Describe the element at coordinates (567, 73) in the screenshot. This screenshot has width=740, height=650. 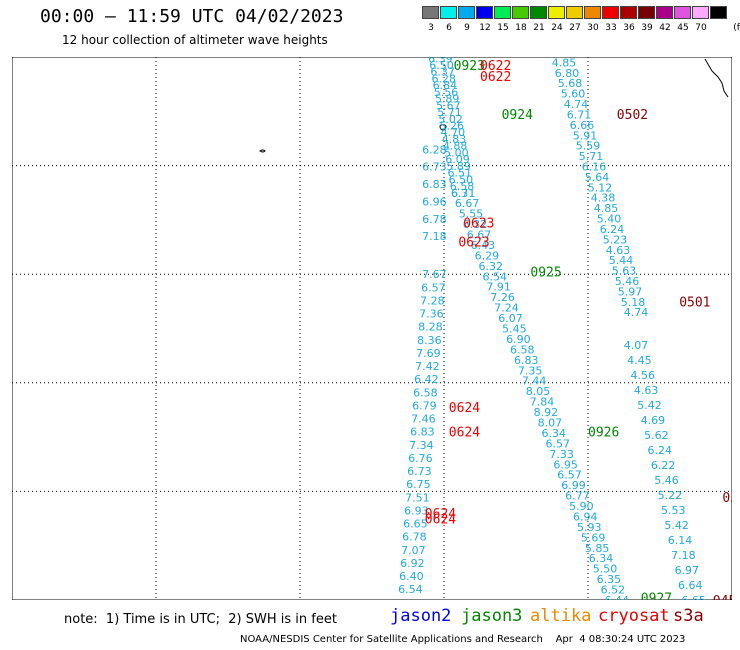
I see `swh-value: 6.80` at that location.